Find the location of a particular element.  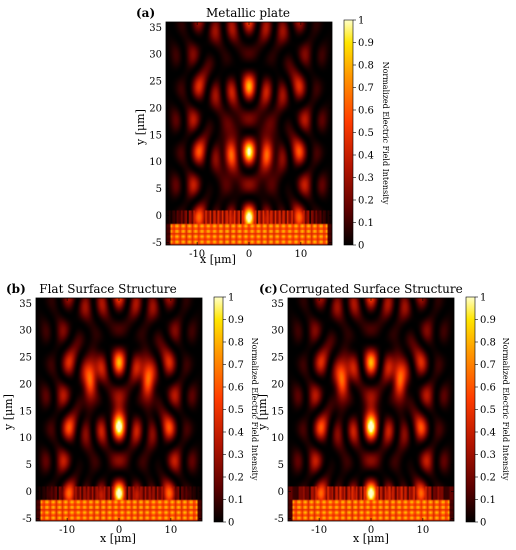

panel-label: (a) is located at coordinates (145, 13).